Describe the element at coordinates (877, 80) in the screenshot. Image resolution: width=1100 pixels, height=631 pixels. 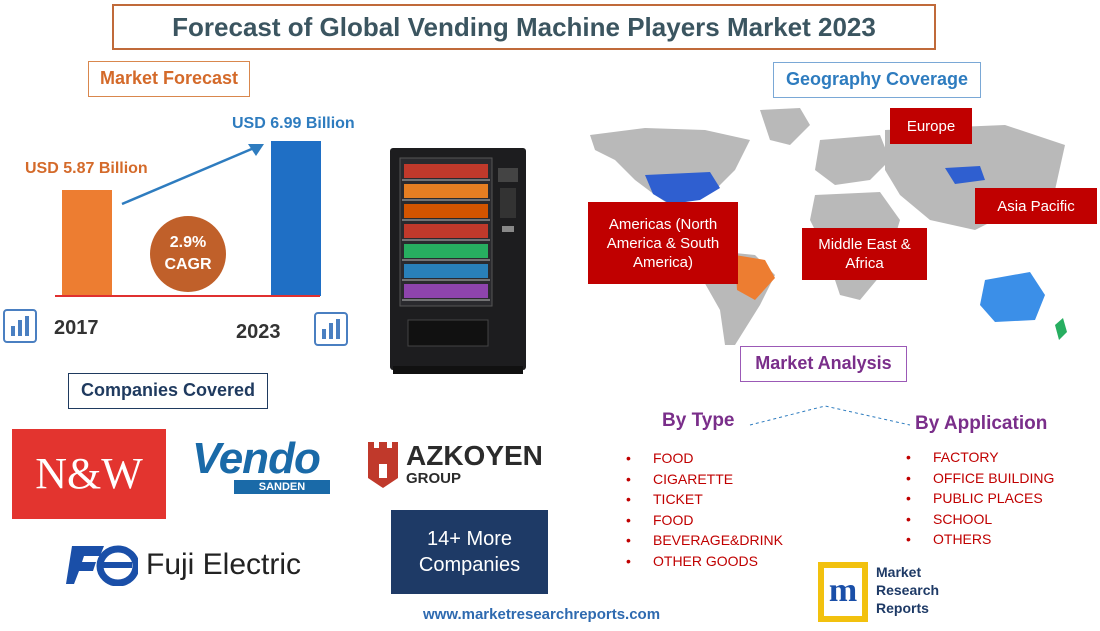
I see `geography-heading: Geography Coverage` at that location.